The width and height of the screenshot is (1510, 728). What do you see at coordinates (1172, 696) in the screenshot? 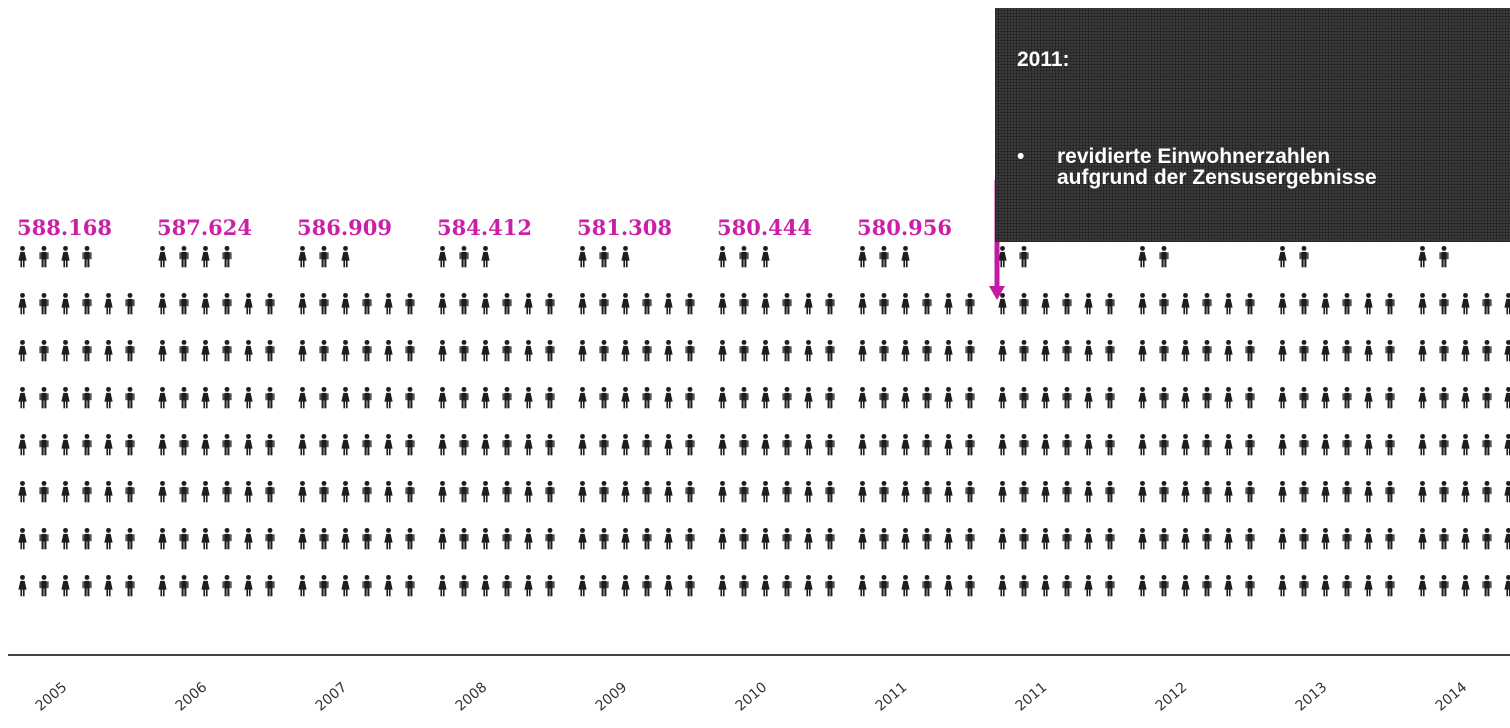
I see `year-label: 2012` at bounding box center [1172, 696].